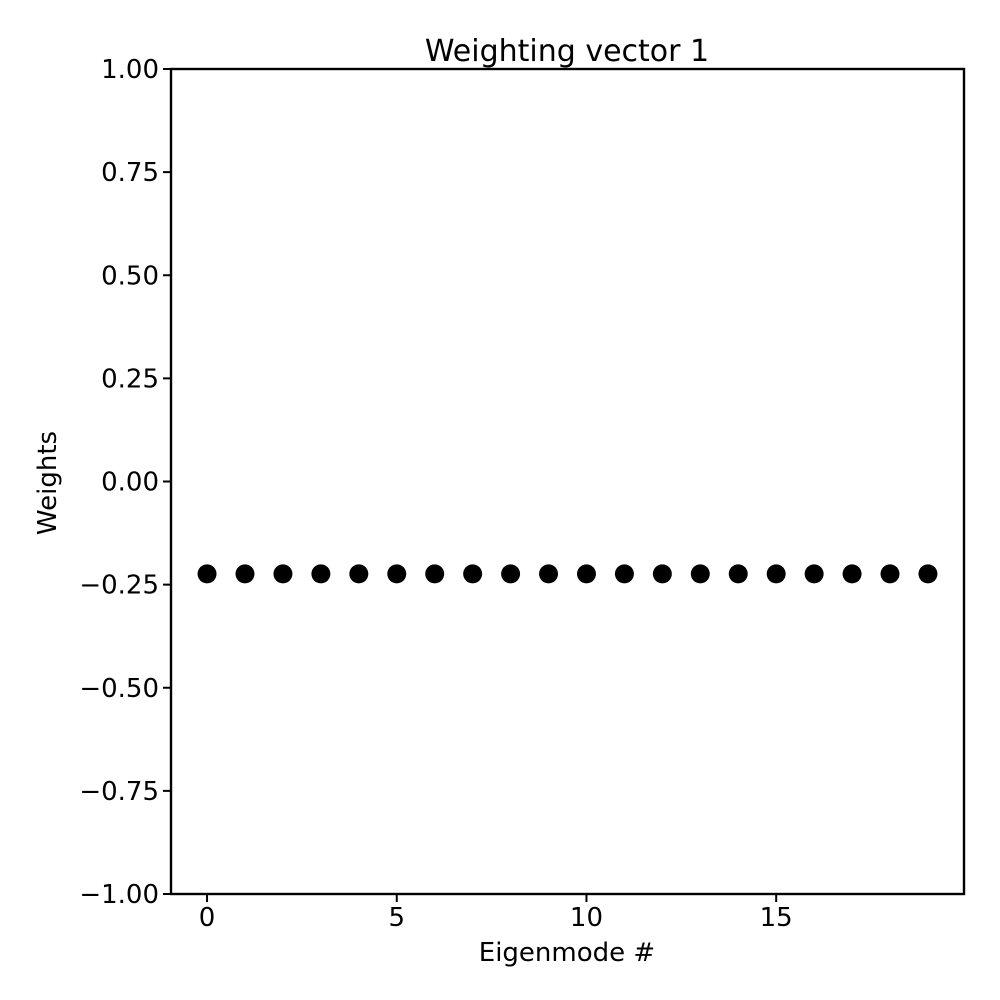 The width and height of the screenshot is (1000, 1000). I want to click on x-tick-label: 5, so click(396, 918).